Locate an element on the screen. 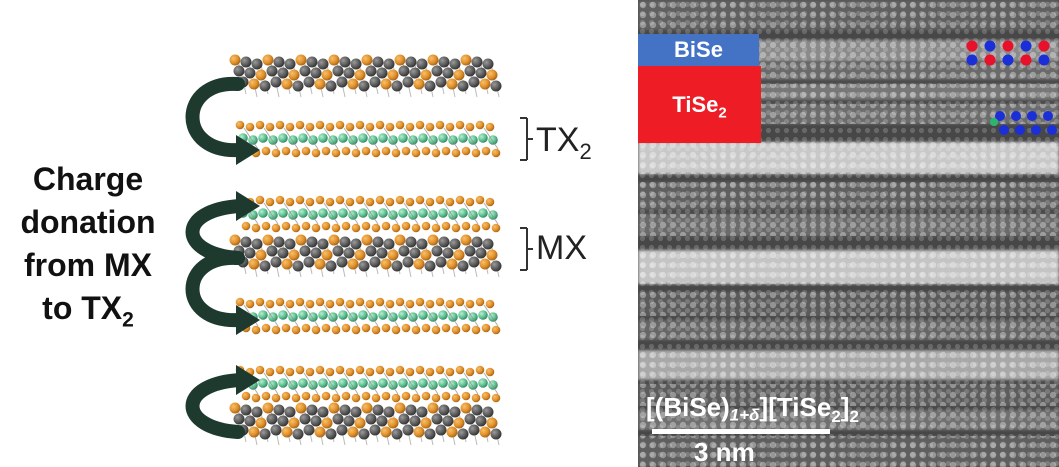 The height and width of the screenshot is (467, 1059). charge-line-4-sub: 2 is located at coordinates (128, 320).